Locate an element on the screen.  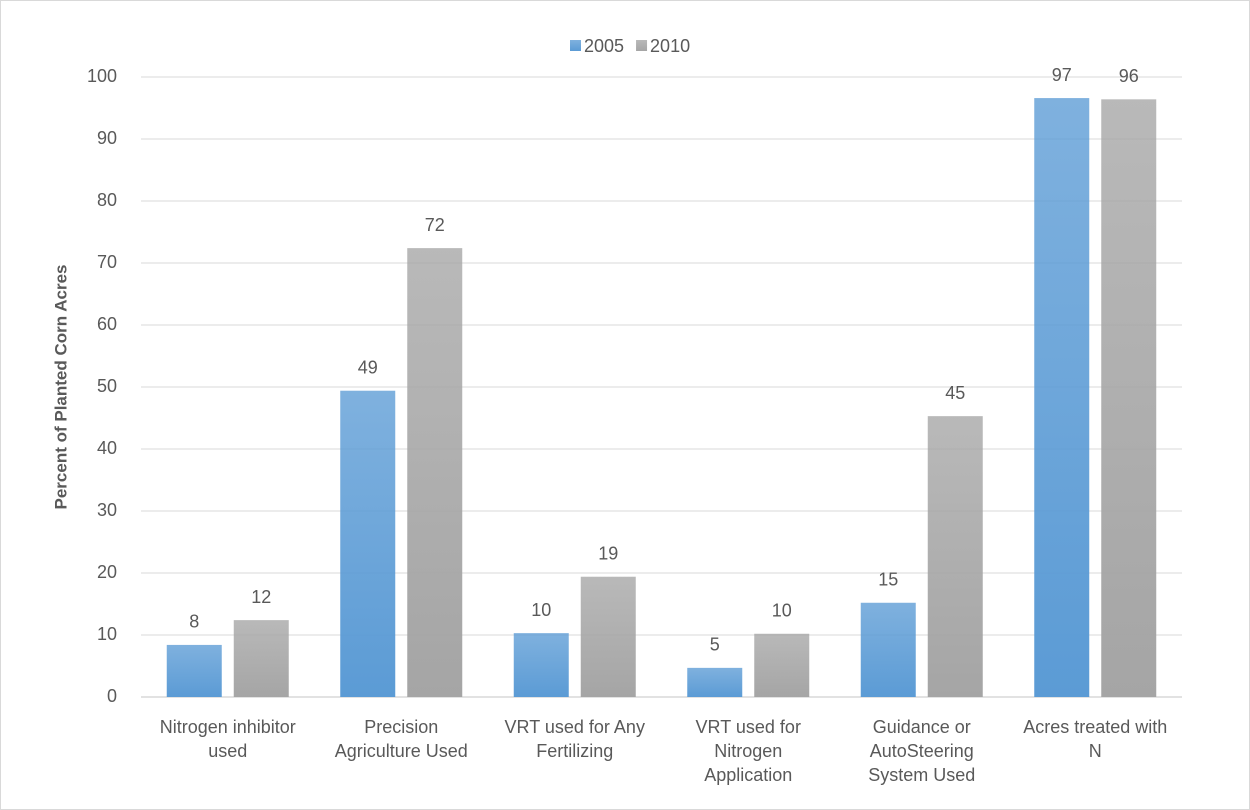
y-tick-label: 10 is located at coordinates (107, 634).